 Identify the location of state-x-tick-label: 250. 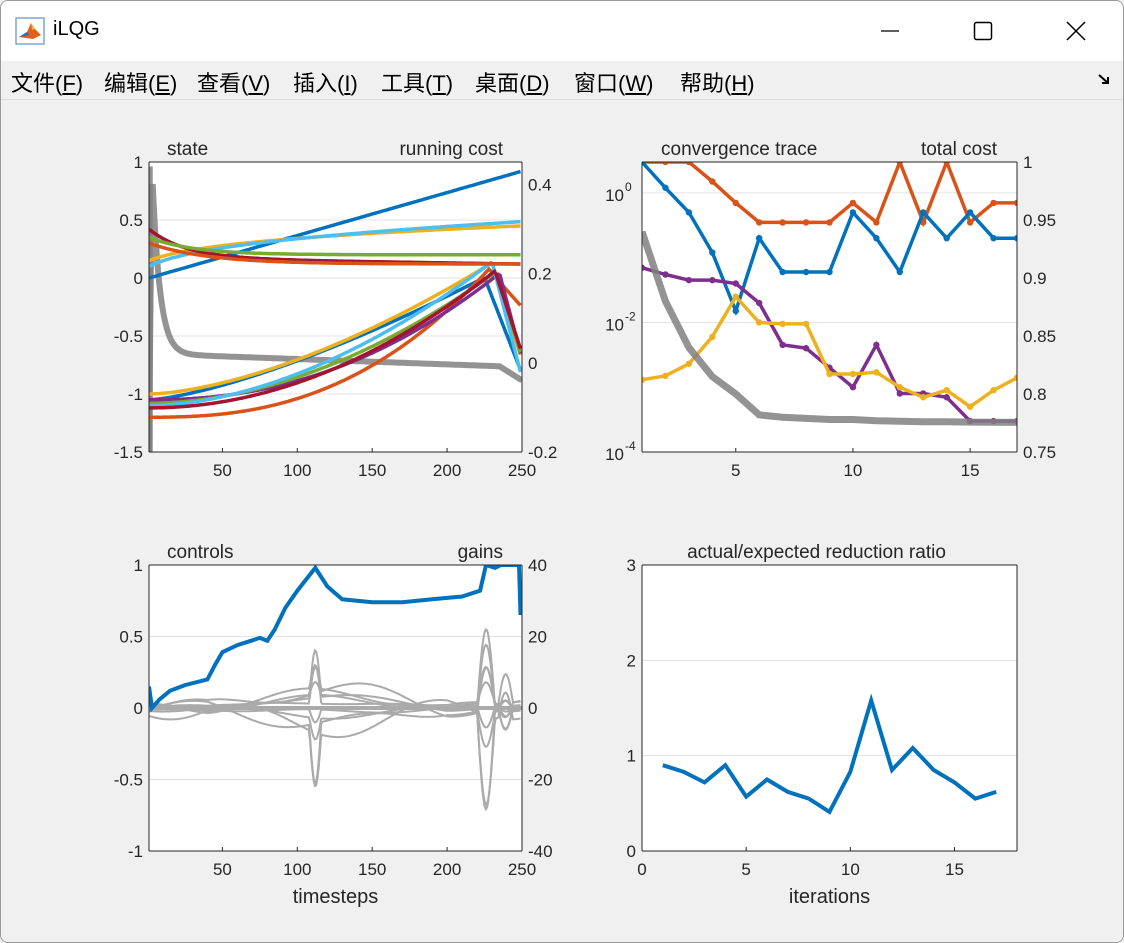
(522, 470).